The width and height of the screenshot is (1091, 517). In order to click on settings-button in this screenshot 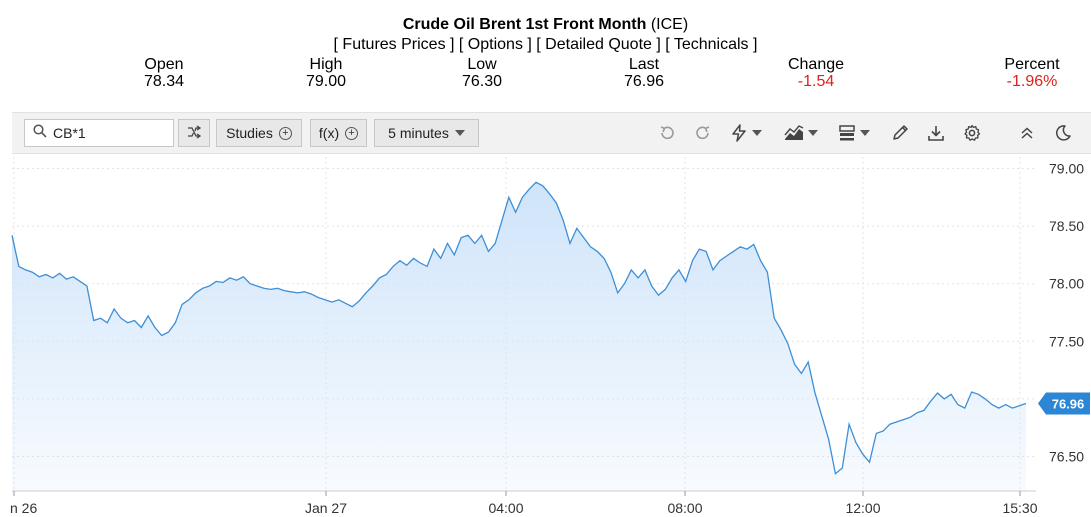, I will do `click(972, 133)`.